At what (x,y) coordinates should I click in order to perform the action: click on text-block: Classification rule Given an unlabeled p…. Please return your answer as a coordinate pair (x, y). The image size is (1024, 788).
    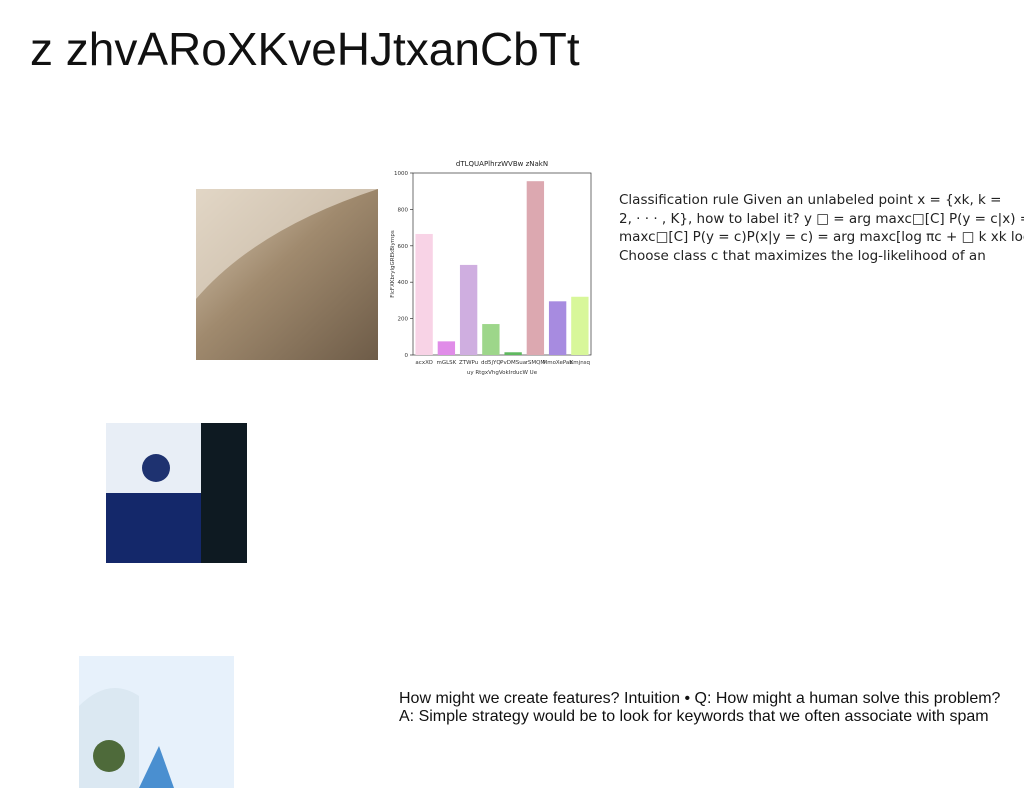
    Looking at the image, I should click on (821, 228).